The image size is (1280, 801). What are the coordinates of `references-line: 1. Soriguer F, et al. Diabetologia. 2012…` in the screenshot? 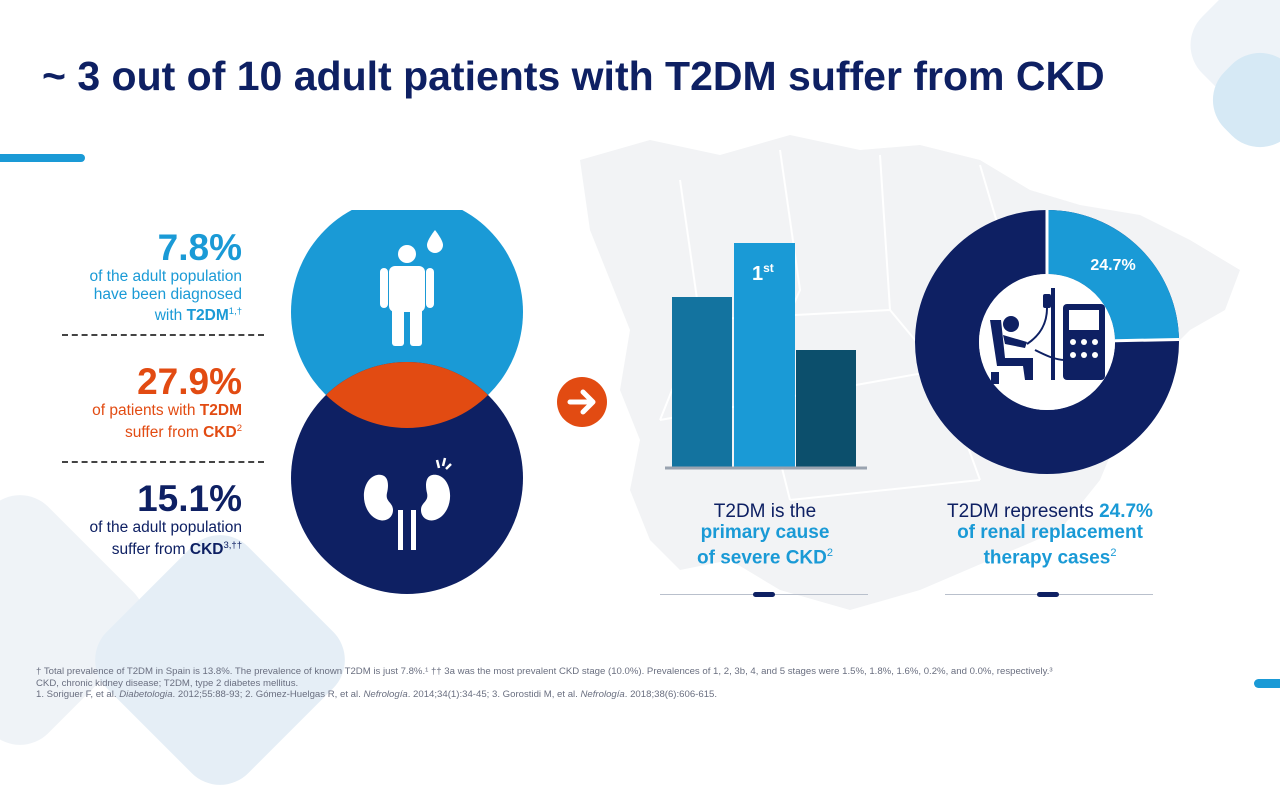 It's located at (626, 695).